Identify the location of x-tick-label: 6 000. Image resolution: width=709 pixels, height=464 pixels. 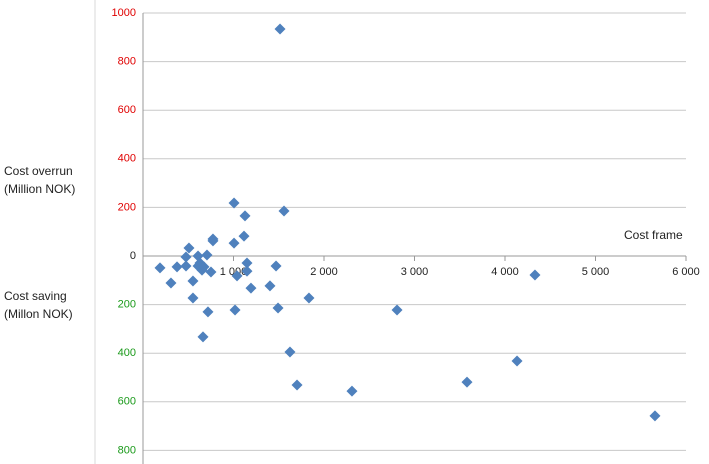
(686, 272).